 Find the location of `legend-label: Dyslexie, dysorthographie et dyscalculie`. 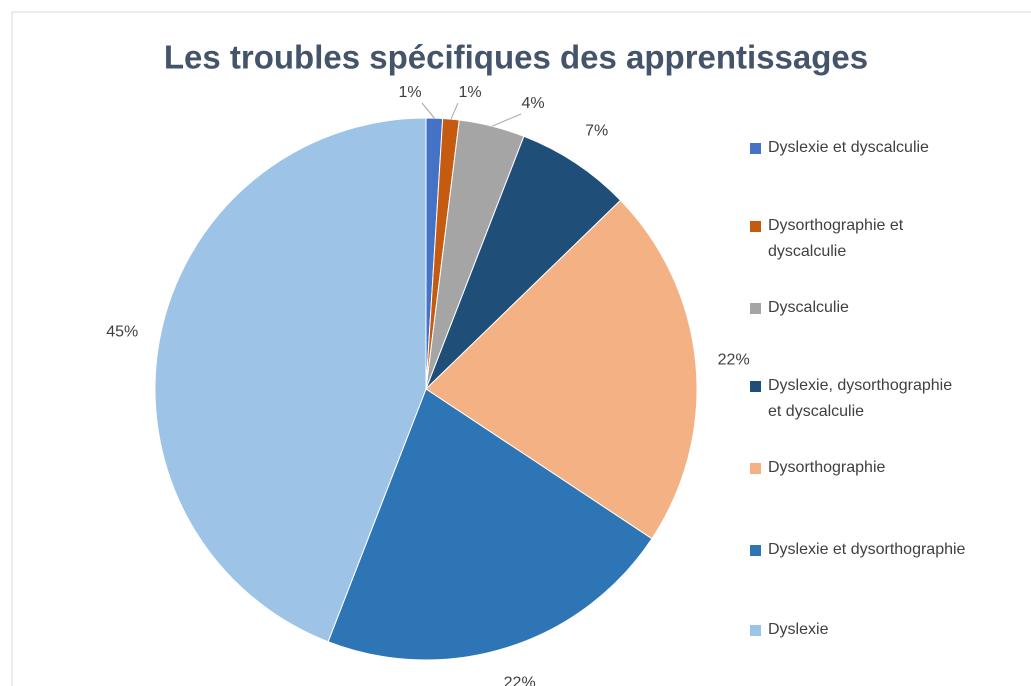

legend-label: Dyslexie, dysorthographie et dyscalculie is located at coordinates (860, 398).